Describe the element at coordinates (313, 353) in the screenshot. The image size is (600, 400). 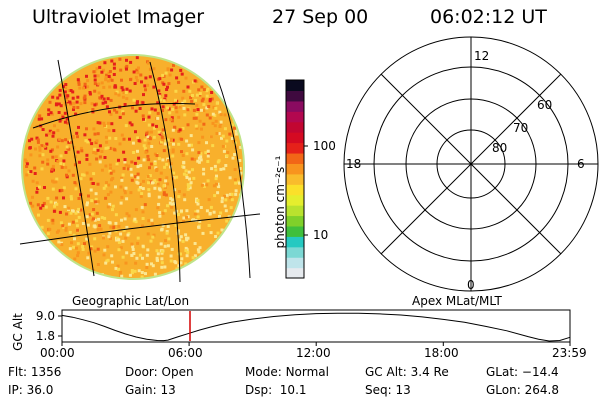
I see `x-tick-label: 12:00` at that location.